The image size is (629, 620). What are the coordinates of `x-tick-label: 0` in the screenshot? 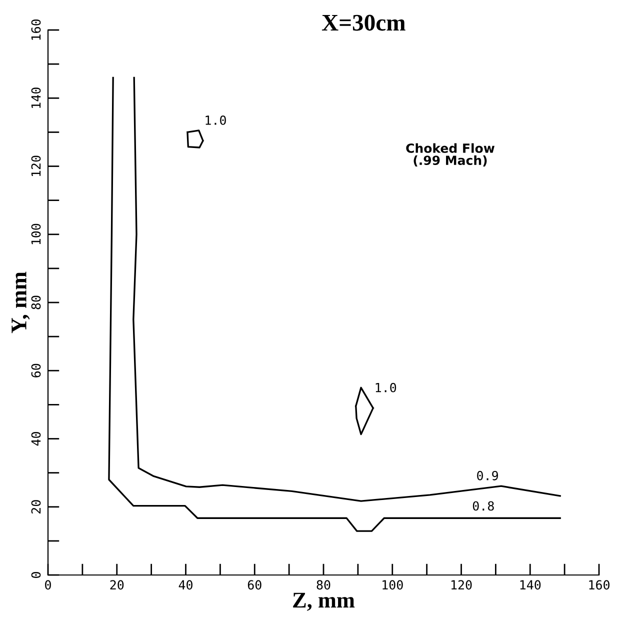 It's located at (48, 585).